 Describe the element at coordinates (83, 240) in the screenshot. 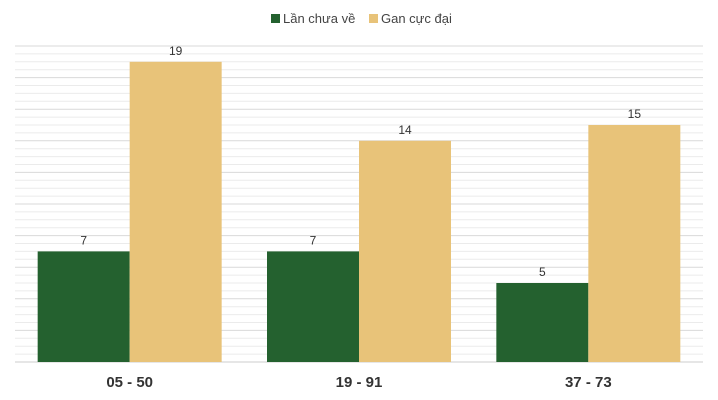

I see `value-label-series-0-cat-0: 7` at that location.